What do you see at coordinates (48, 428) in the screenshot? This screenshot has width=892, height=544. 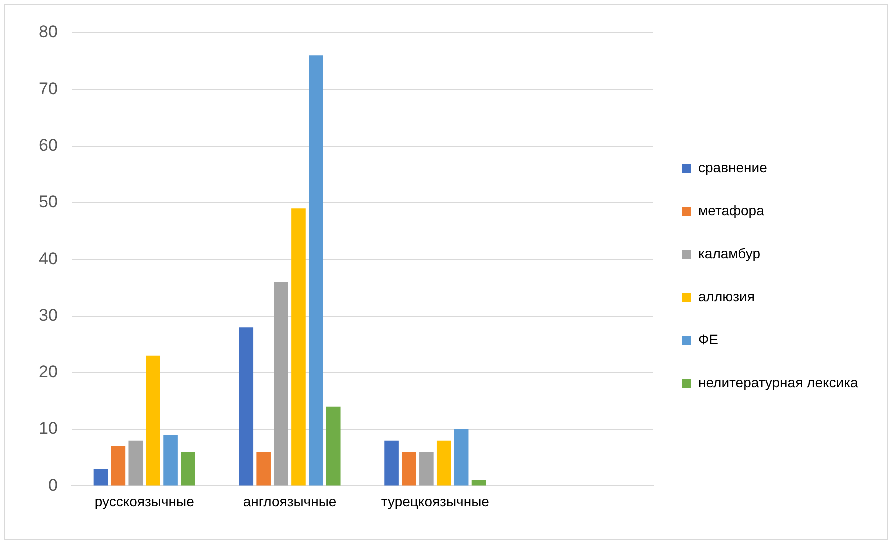 I see `y-tick-label: 10` at bounding box center [48, 428].